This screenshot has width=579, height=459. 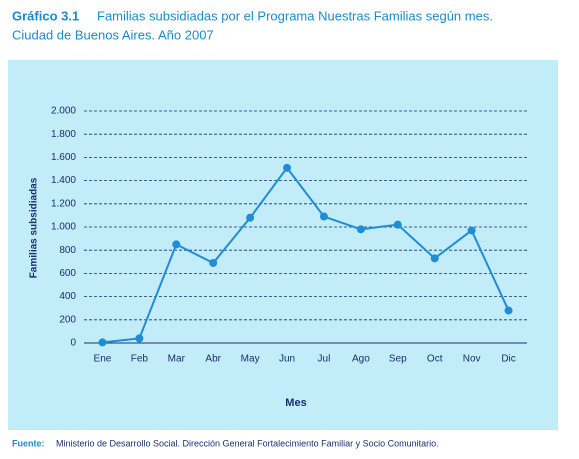 What do you see at coordinates (113, 34) in the screenshot?
I see `chart-subtitle: Ciudad de Buenos Aires. Año 2007` at bounding box center [113, 34].